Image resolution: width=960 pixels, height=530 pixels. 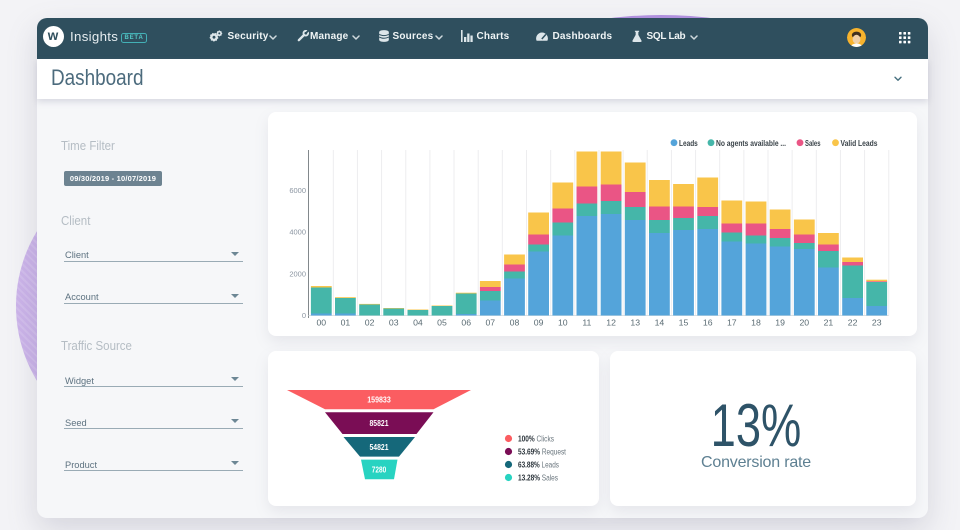 What do you see at coordinates (732, 323) in the screenshot?
I see `svg-text: 17` at bounding box center [732, 323].